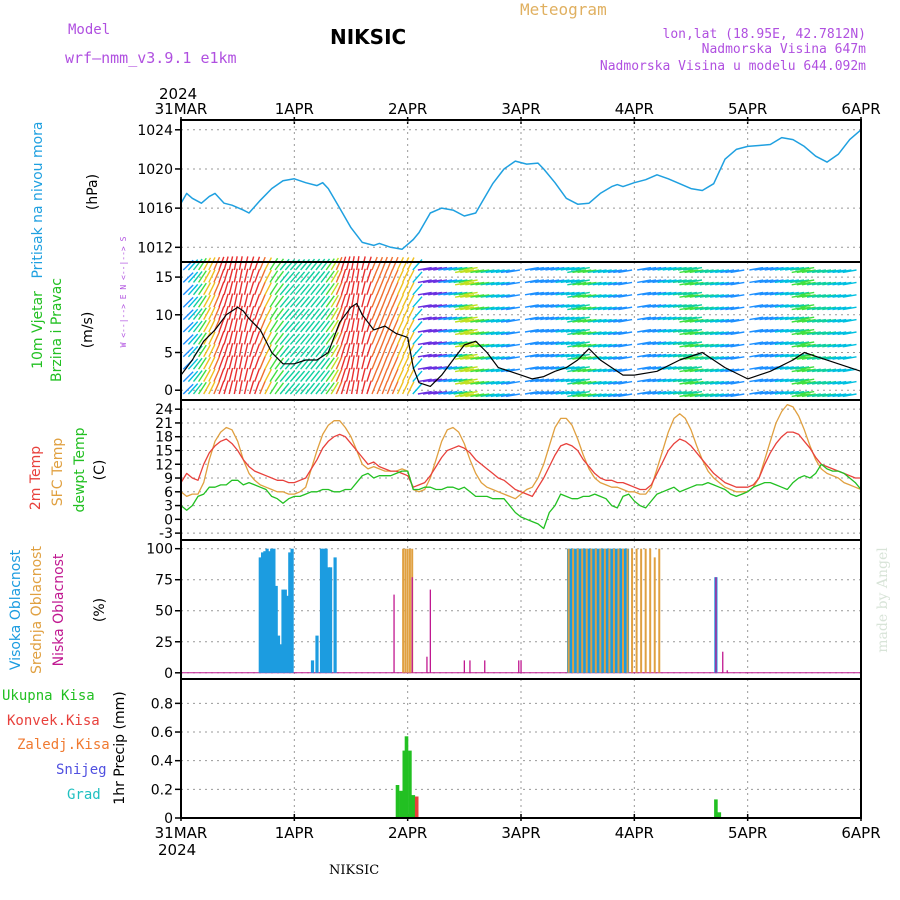 Image resolution: width=900 pixels, height=900 pixels. What do you see at coordinates (354, 870) in the screenshot?
I see `footer-station: NIKSIC` at bounding box center [354, 870].